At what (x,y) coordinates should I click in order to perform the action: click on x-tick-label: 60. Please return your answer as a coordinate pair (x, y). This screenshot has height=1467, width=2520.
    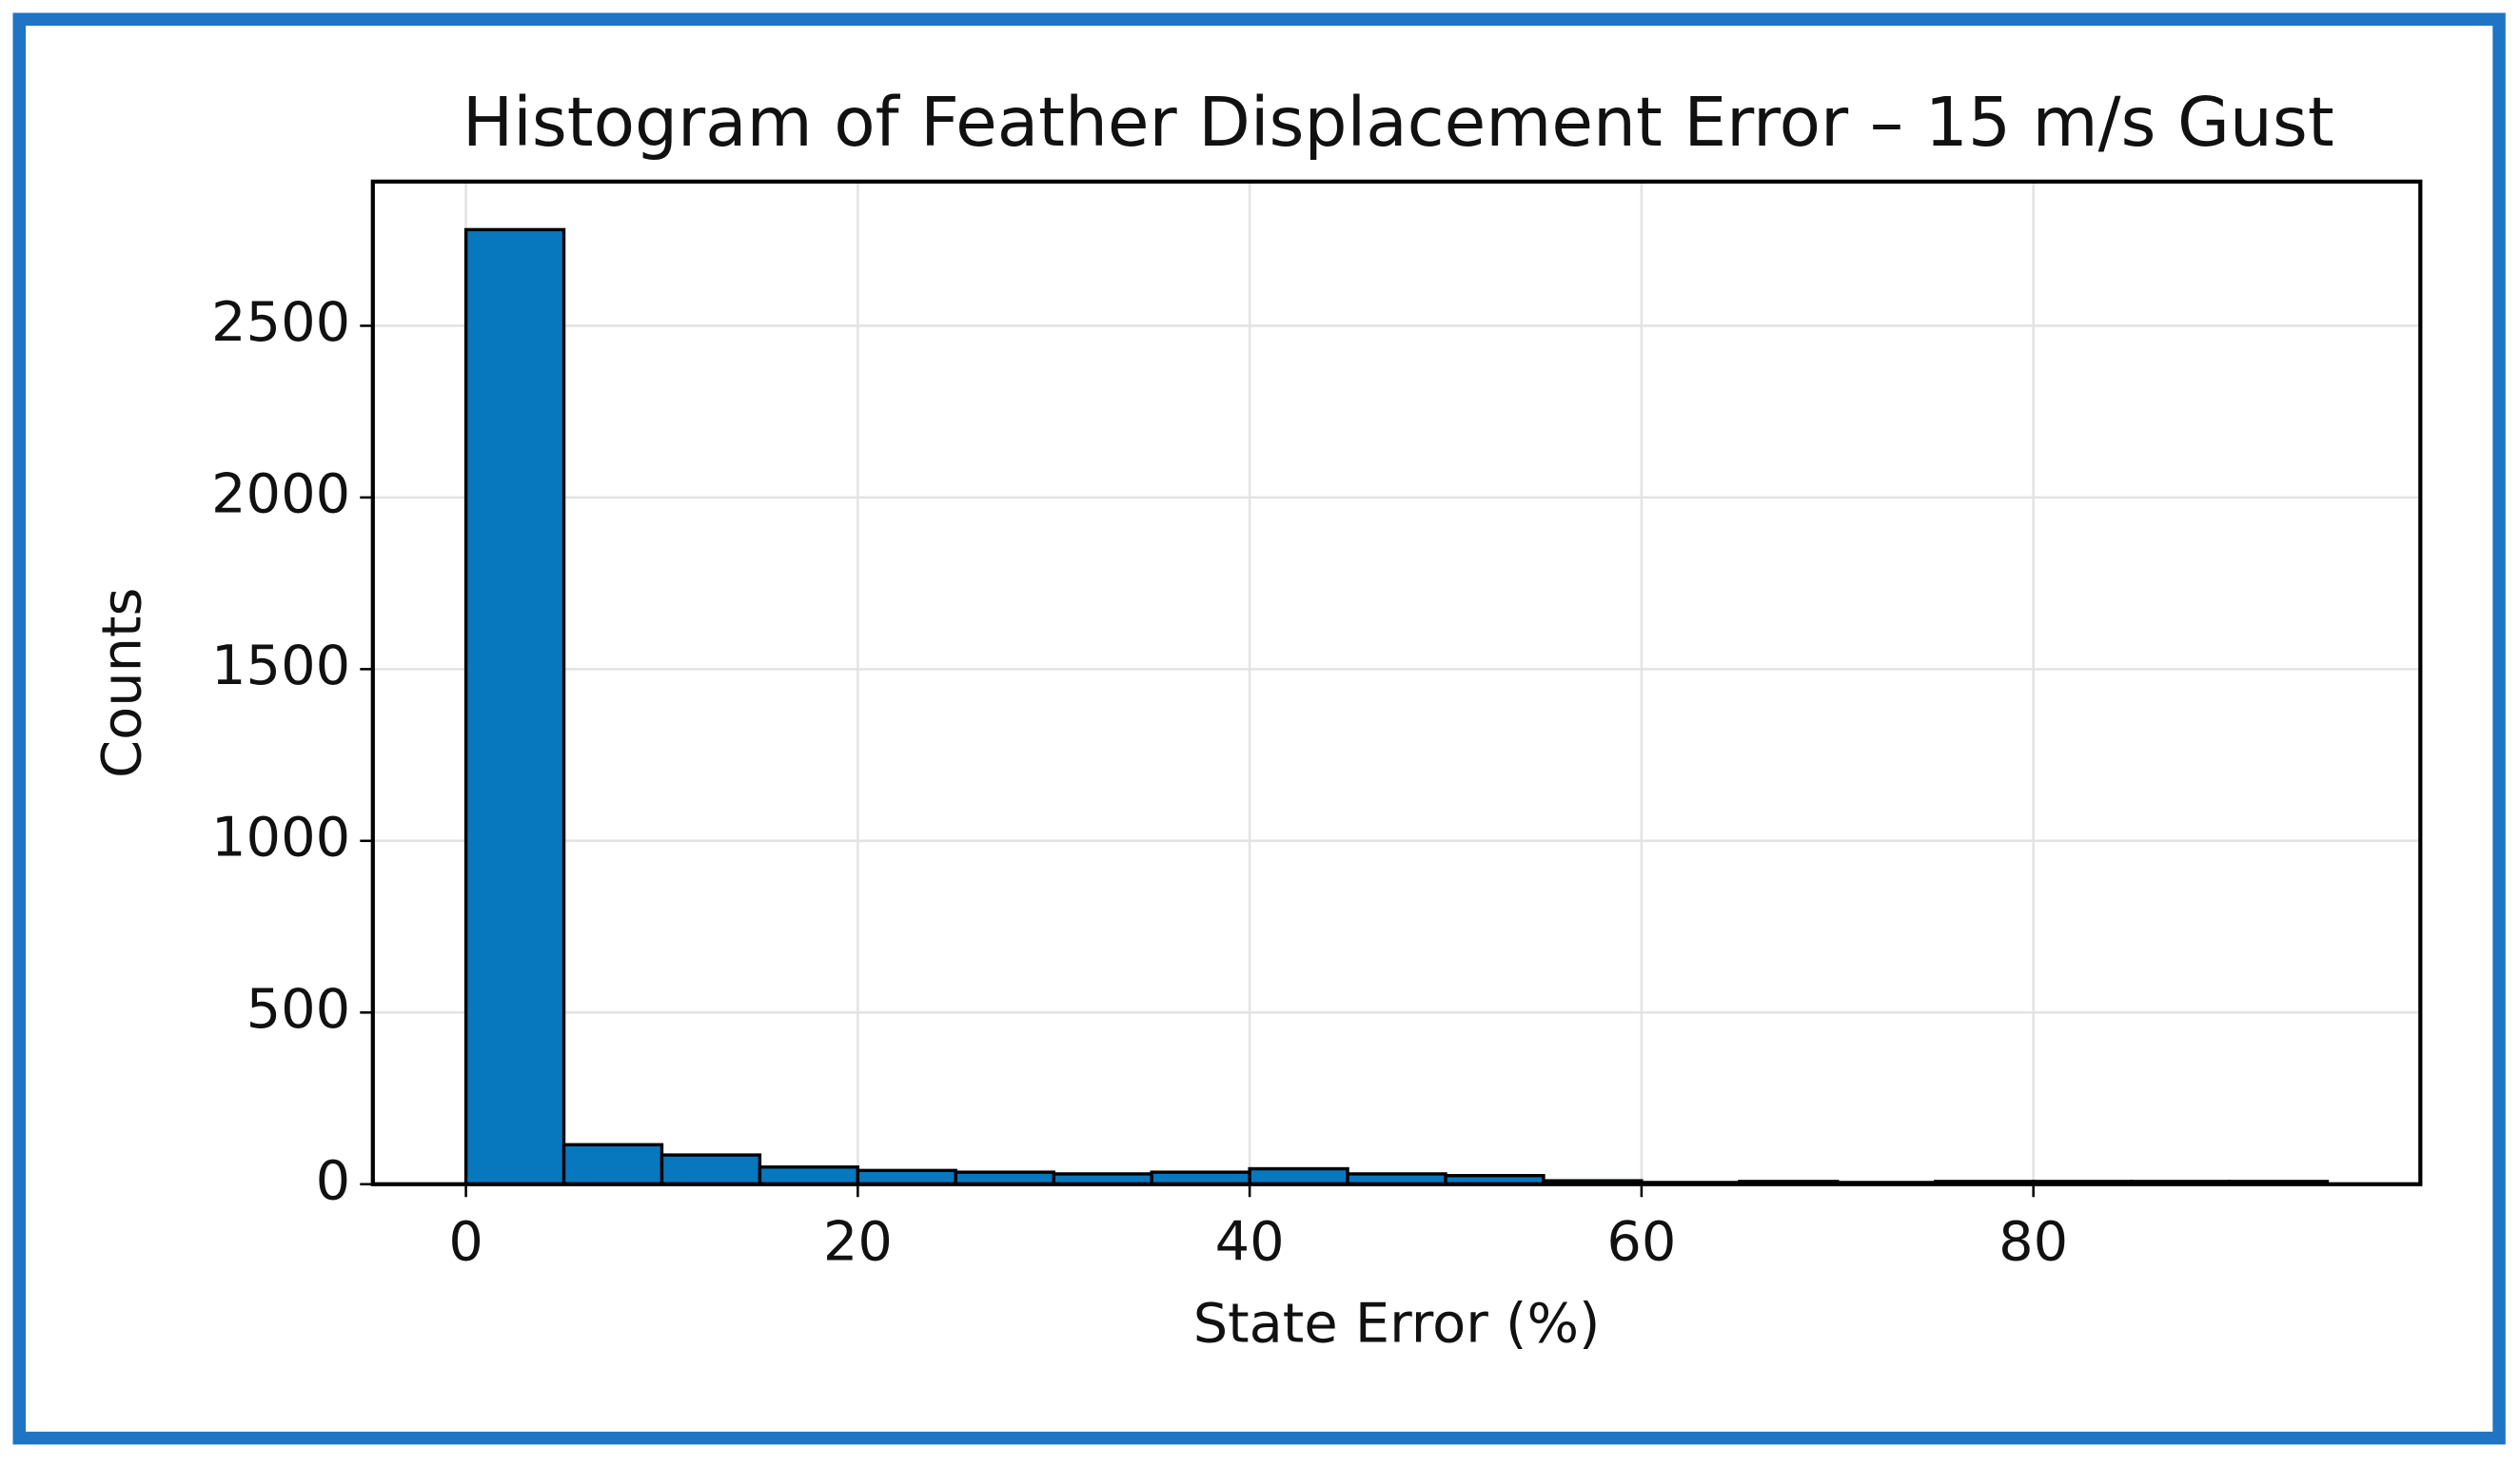
    Looking at the image, I should click on (1641, 1242).